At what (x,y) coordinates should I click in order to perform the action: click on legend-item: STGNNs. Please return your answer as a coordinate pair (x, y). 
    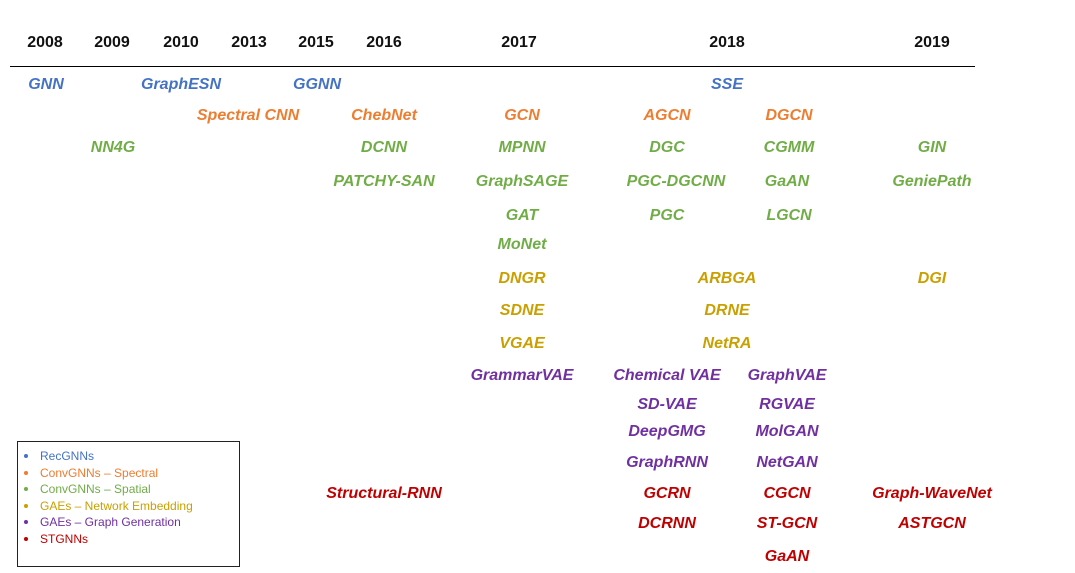
    Looking at the image, I should click on (131, 539).